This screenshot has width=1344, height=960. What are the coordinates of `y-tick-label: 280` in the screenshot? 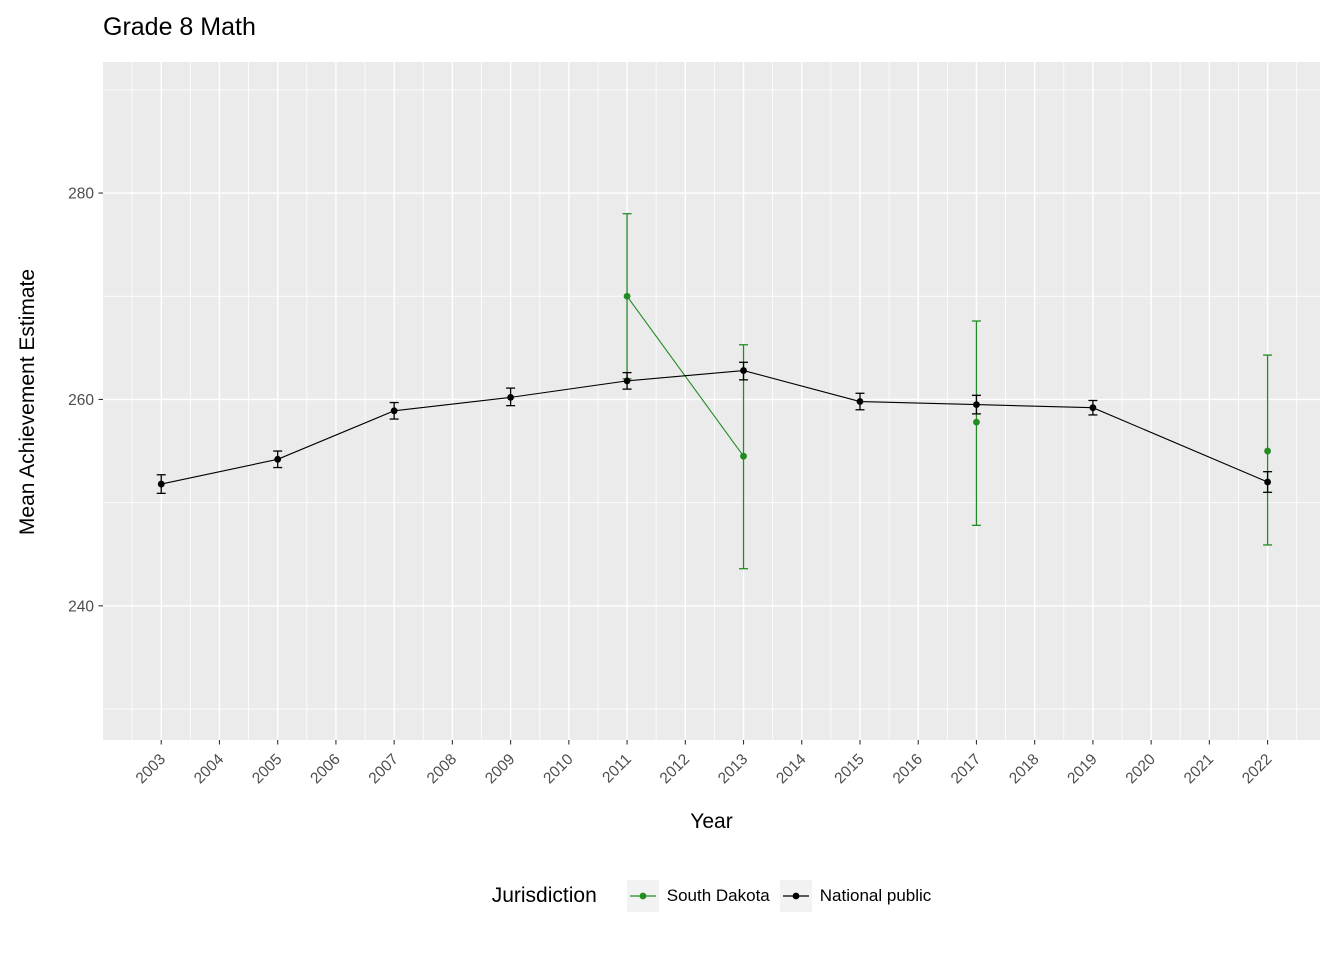 It's located at (81, 194).